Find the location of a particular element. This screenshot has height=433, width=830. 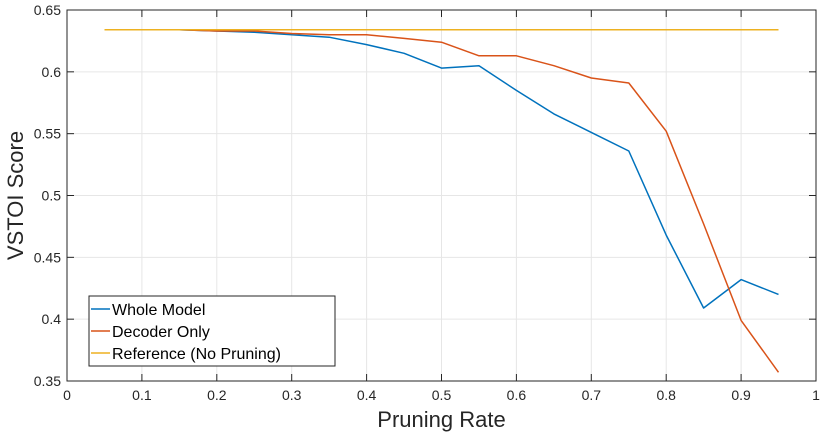

x-tick-label: 0.7 is located at coordinates (592, 395).